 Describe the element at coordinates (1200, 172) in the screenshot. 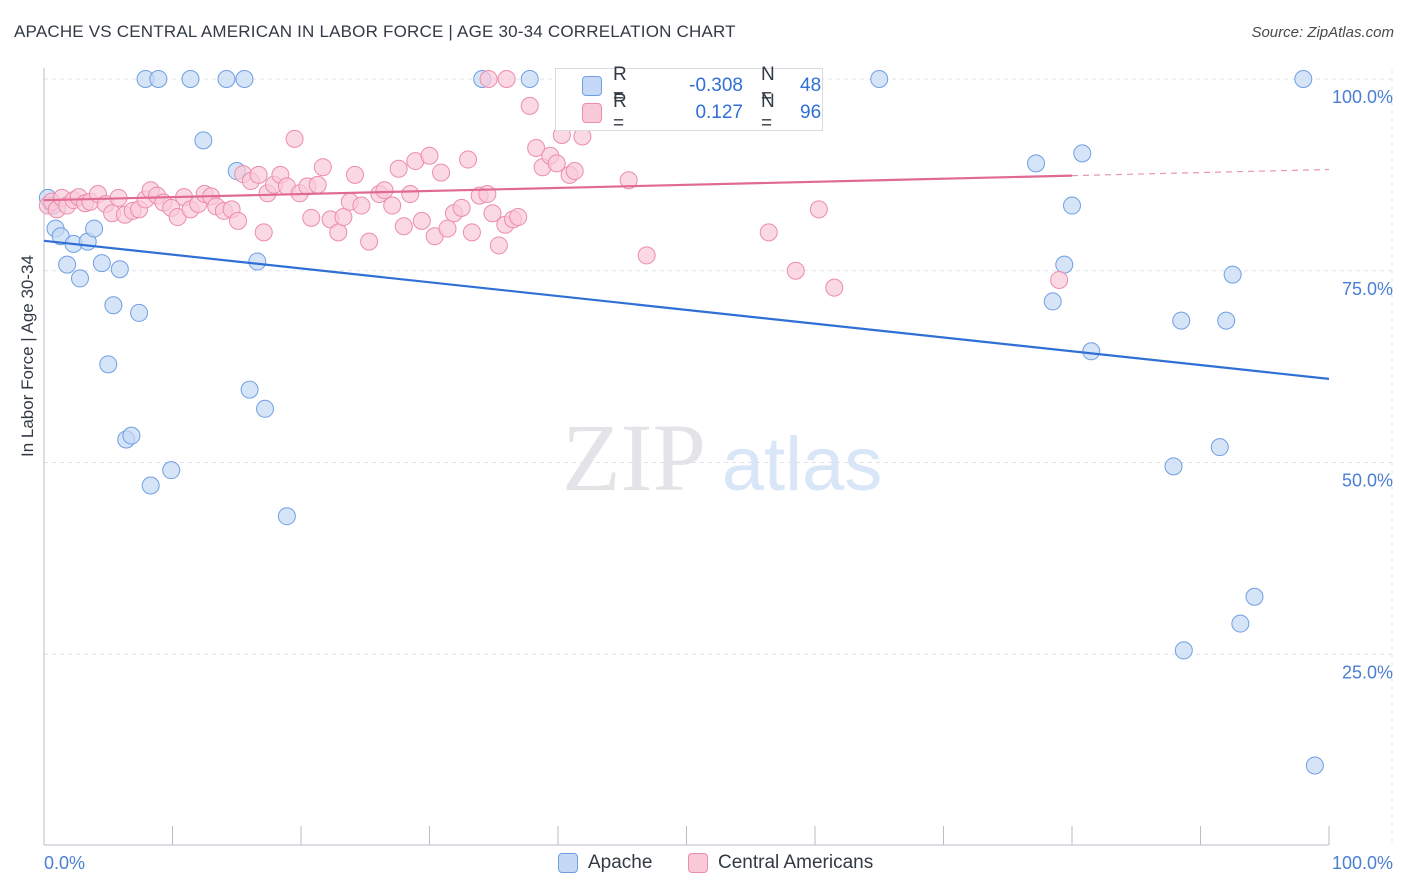

I see `central-americans-trend-line-extension` at that location.